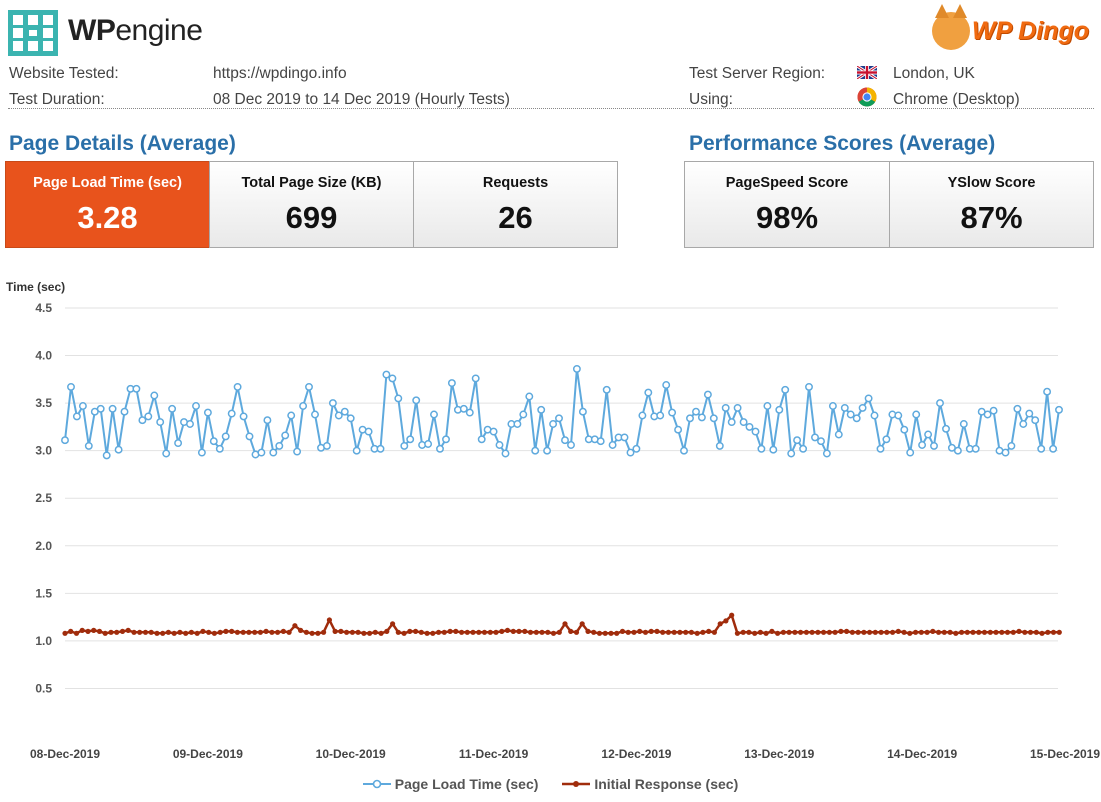 The width and height of the screenshot is (1101, 802). What do you see at coordinates (950, 27) in the screenshot?
I see `dingo-mascot-icon` at bounding box center [950, 27].